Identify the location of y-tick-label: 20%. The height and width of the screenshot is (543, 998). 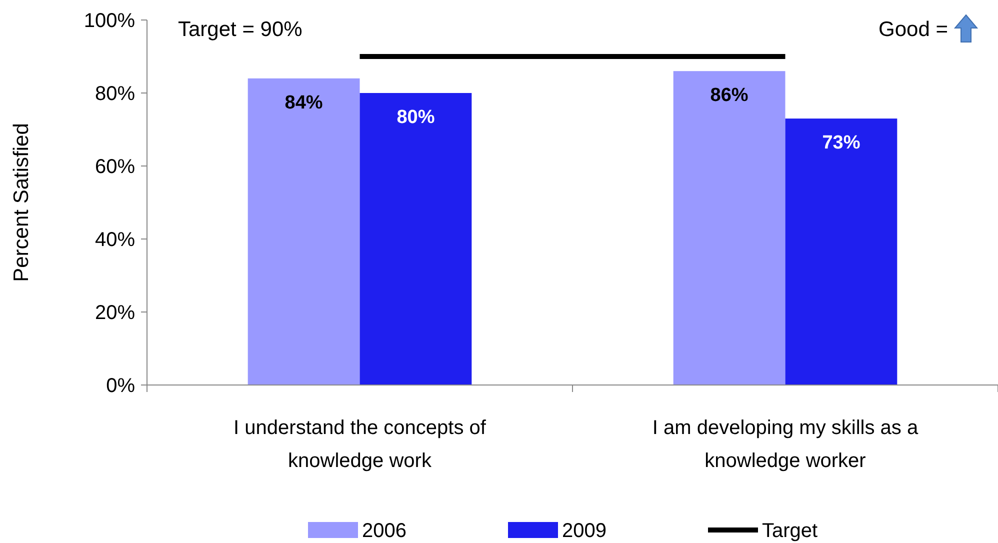
(115, 313).